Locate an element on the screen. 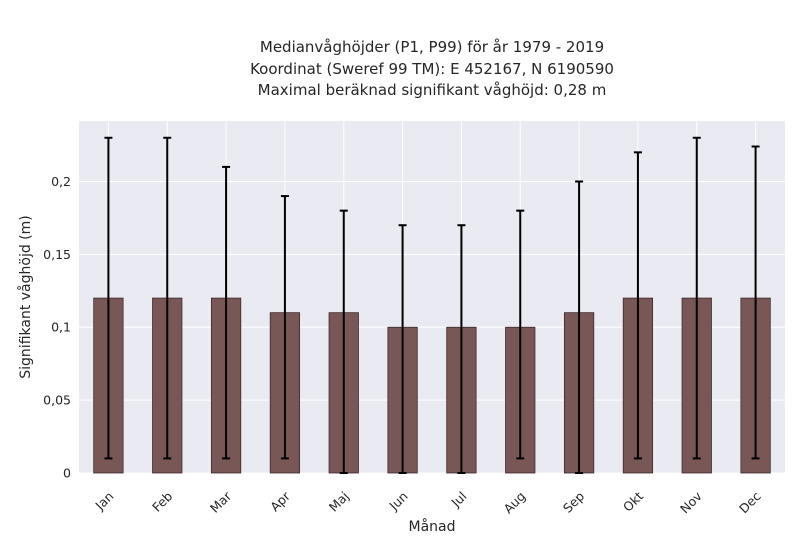  x-tick-label-aug: Aug is located at coordinates (514, 503).